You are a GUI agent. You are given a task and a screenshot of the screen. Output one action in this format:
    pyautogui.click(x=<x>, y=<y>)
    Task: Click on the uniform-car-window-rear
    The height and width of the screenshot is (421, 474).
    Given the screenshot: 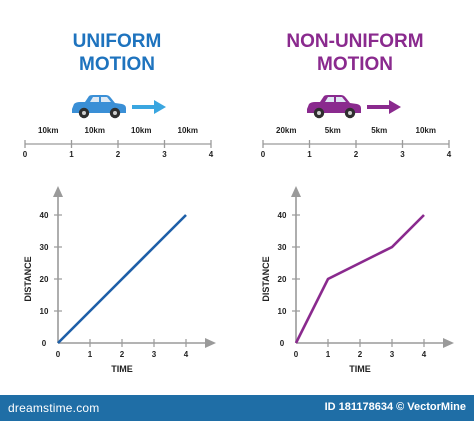 What is the action you would take?
    pyautogui.click(x=106, y=99)
    